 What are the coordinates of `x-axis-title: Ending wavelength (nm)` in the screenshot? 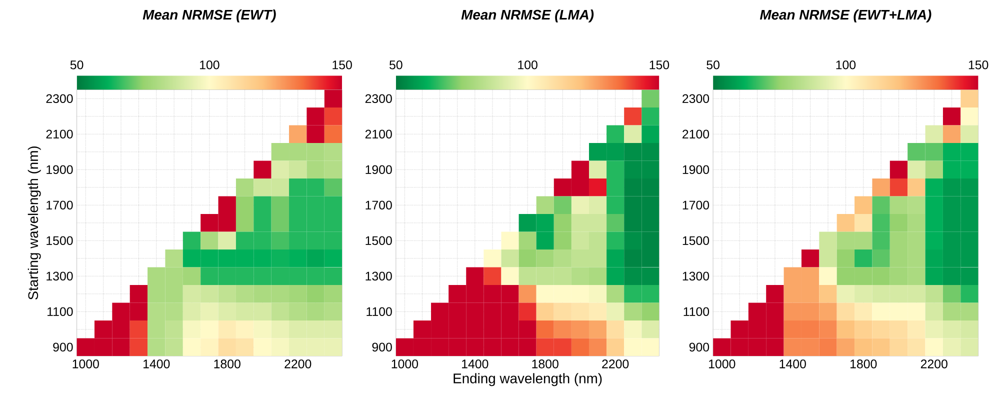 It's located at (528, 379).